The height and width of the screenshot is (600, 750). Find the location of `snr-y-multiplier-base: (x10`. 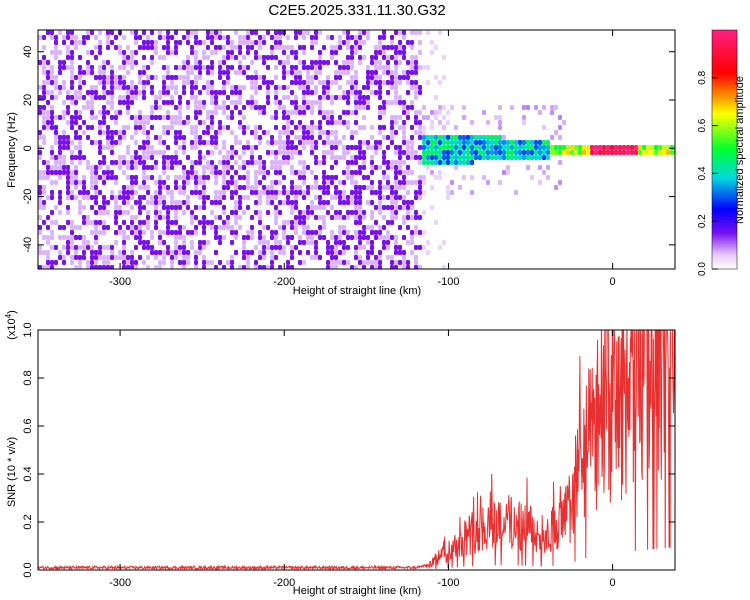

snr-y-multiplier-base: (x10 is located at coordinates (12, 328).